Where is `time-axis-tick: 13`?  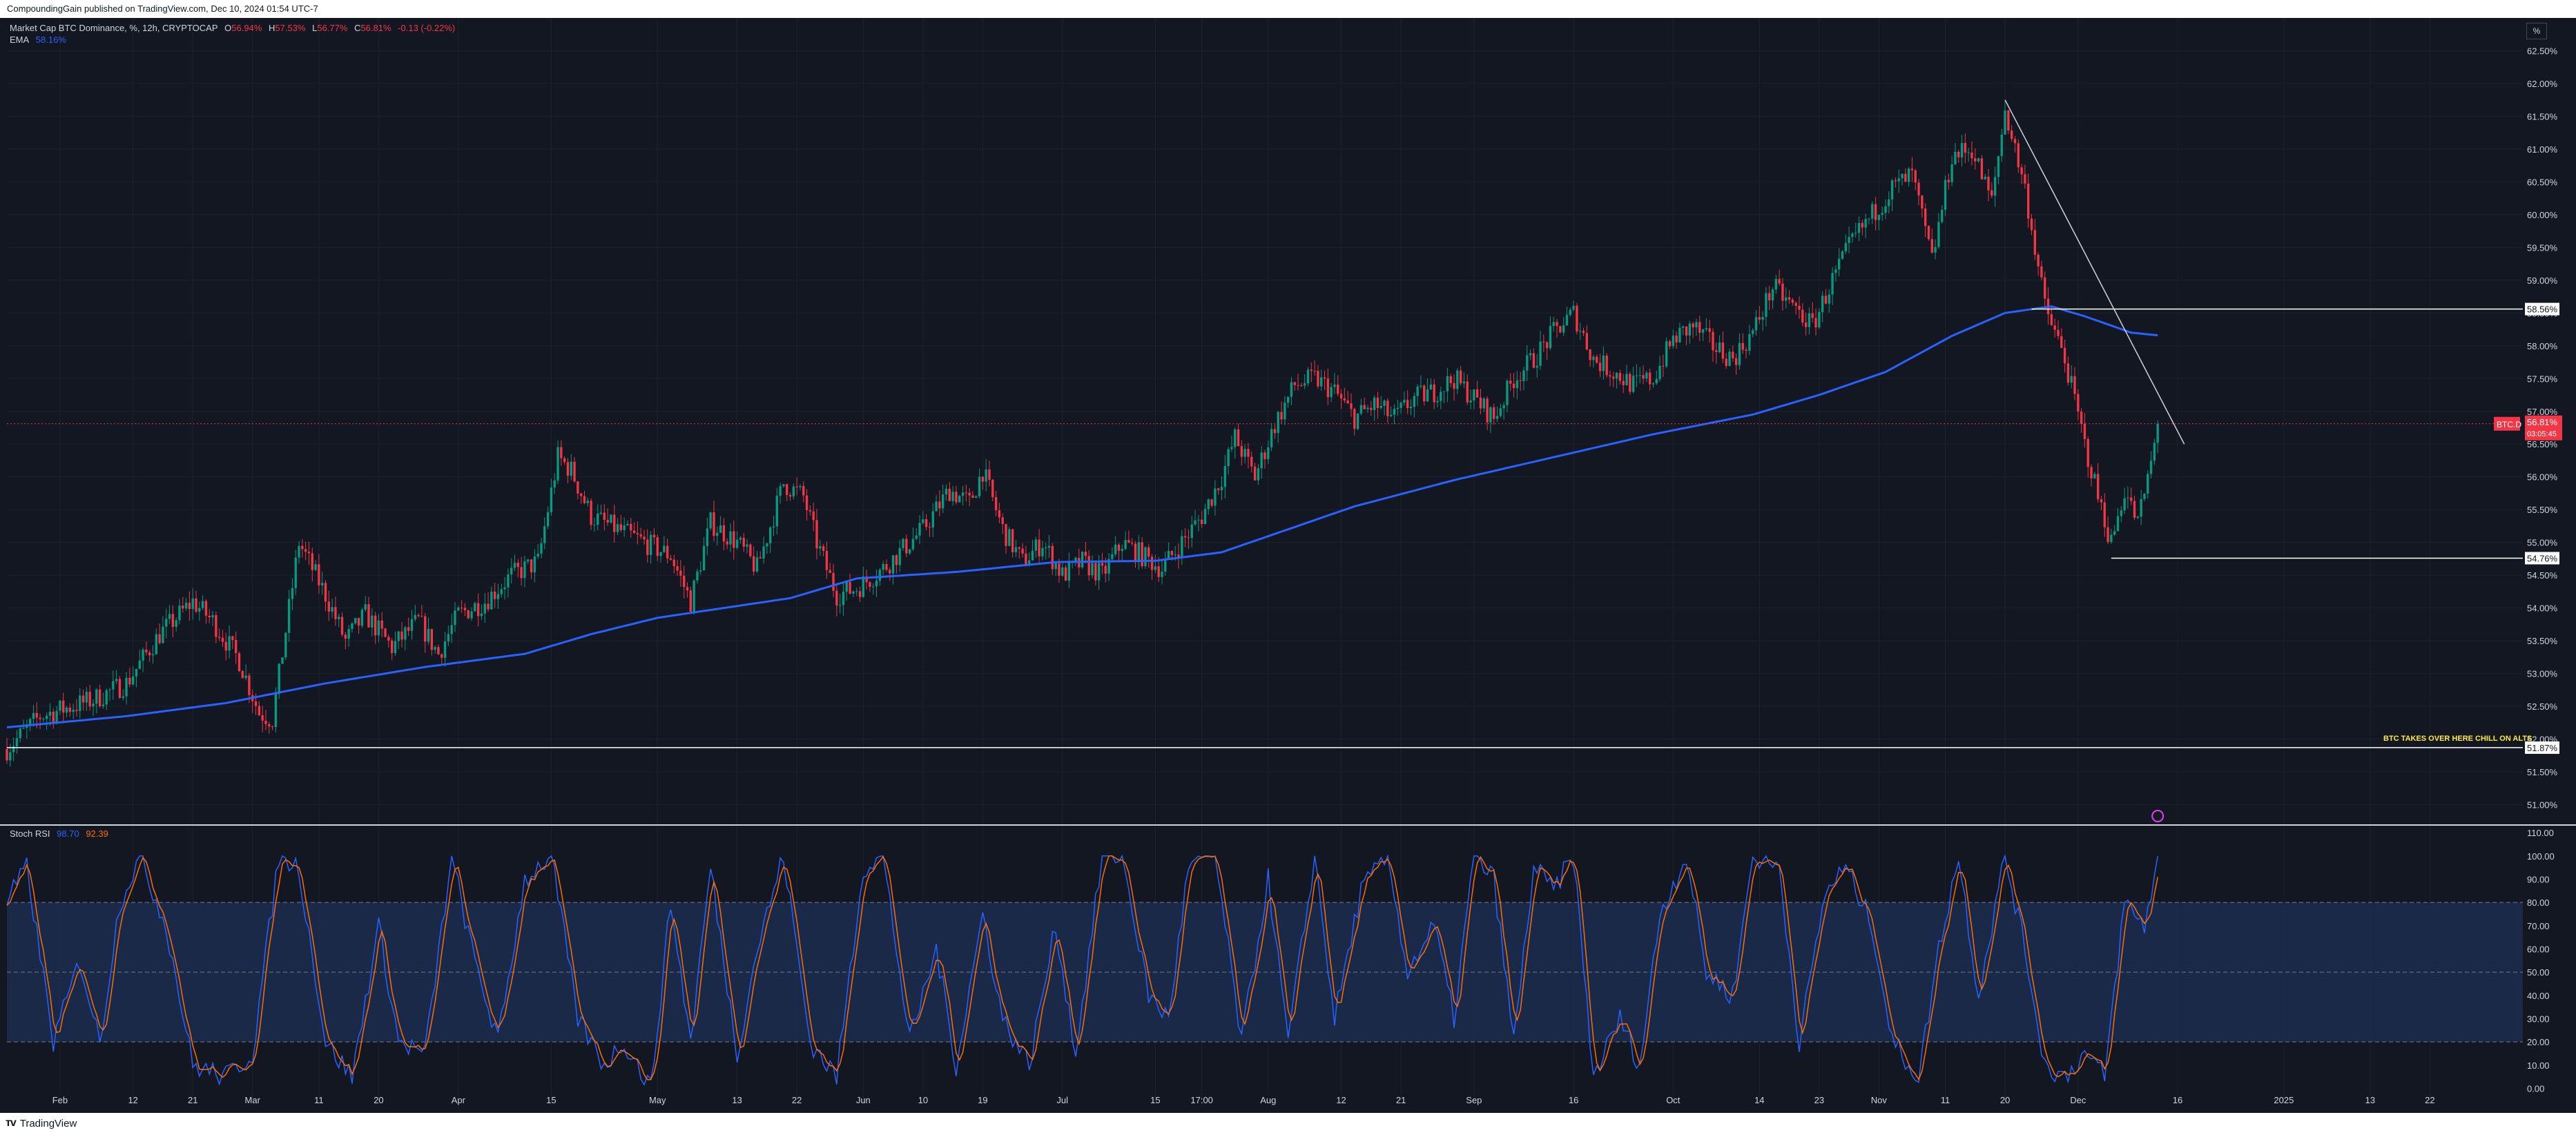 time-axis-tick: 13 is located at coordinates (737, 1100).